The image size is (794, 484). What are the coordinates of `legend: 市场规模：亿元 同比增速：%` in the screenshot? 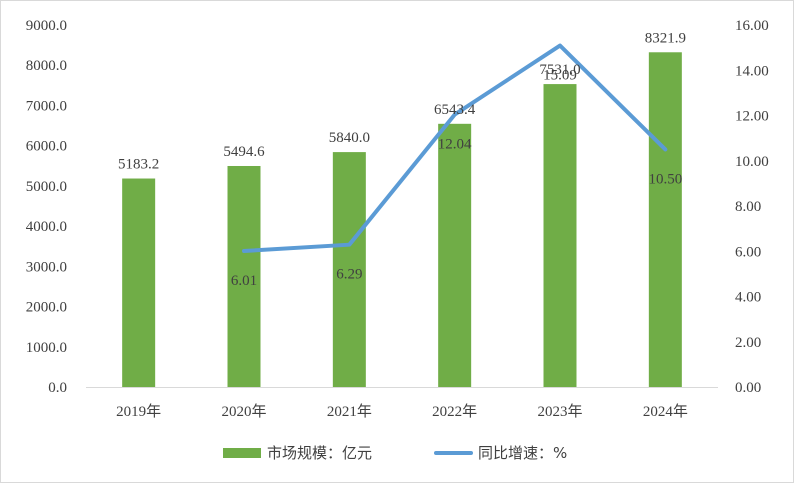 It's located at (395, 453).